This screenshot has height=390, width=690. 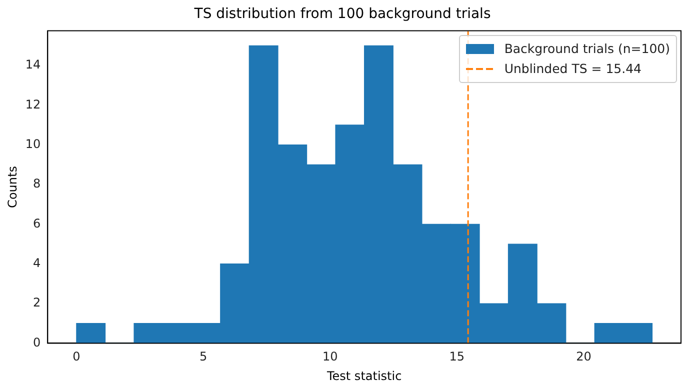 I want to click on x-tick-label: 0, so click(x=76, y=357).